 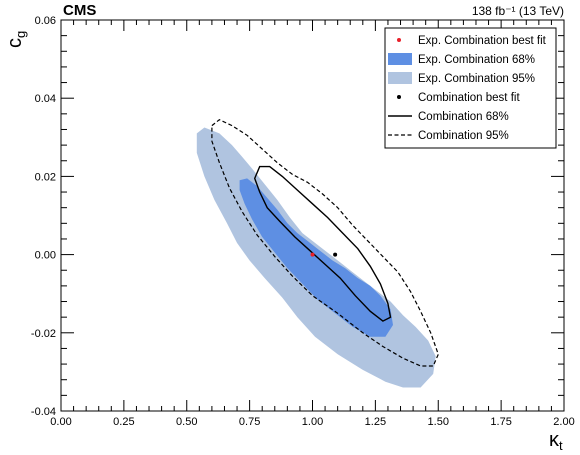 What do you see at coordinates (438, 422) in the screenshot?
I see `x-tick-label: 1.50` at bounding box center [438, 422].